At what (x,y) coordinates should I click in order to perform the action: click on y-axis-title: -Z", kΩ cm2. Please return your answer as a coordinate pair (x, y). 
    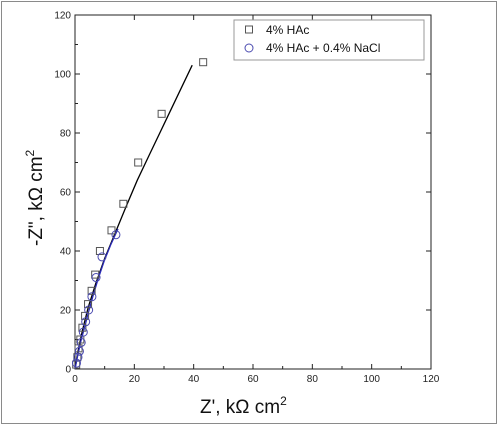
    Looking at the image, I should click on (35, 197).